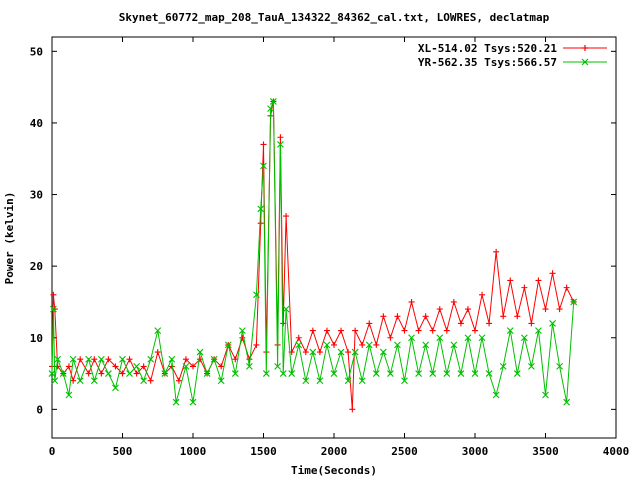 This screenshot has height=480, width=640. What do you see at coordinates (36, 123) in the screenshot?
I see `y-tick-label: 40` at bounding box center [36, 123].